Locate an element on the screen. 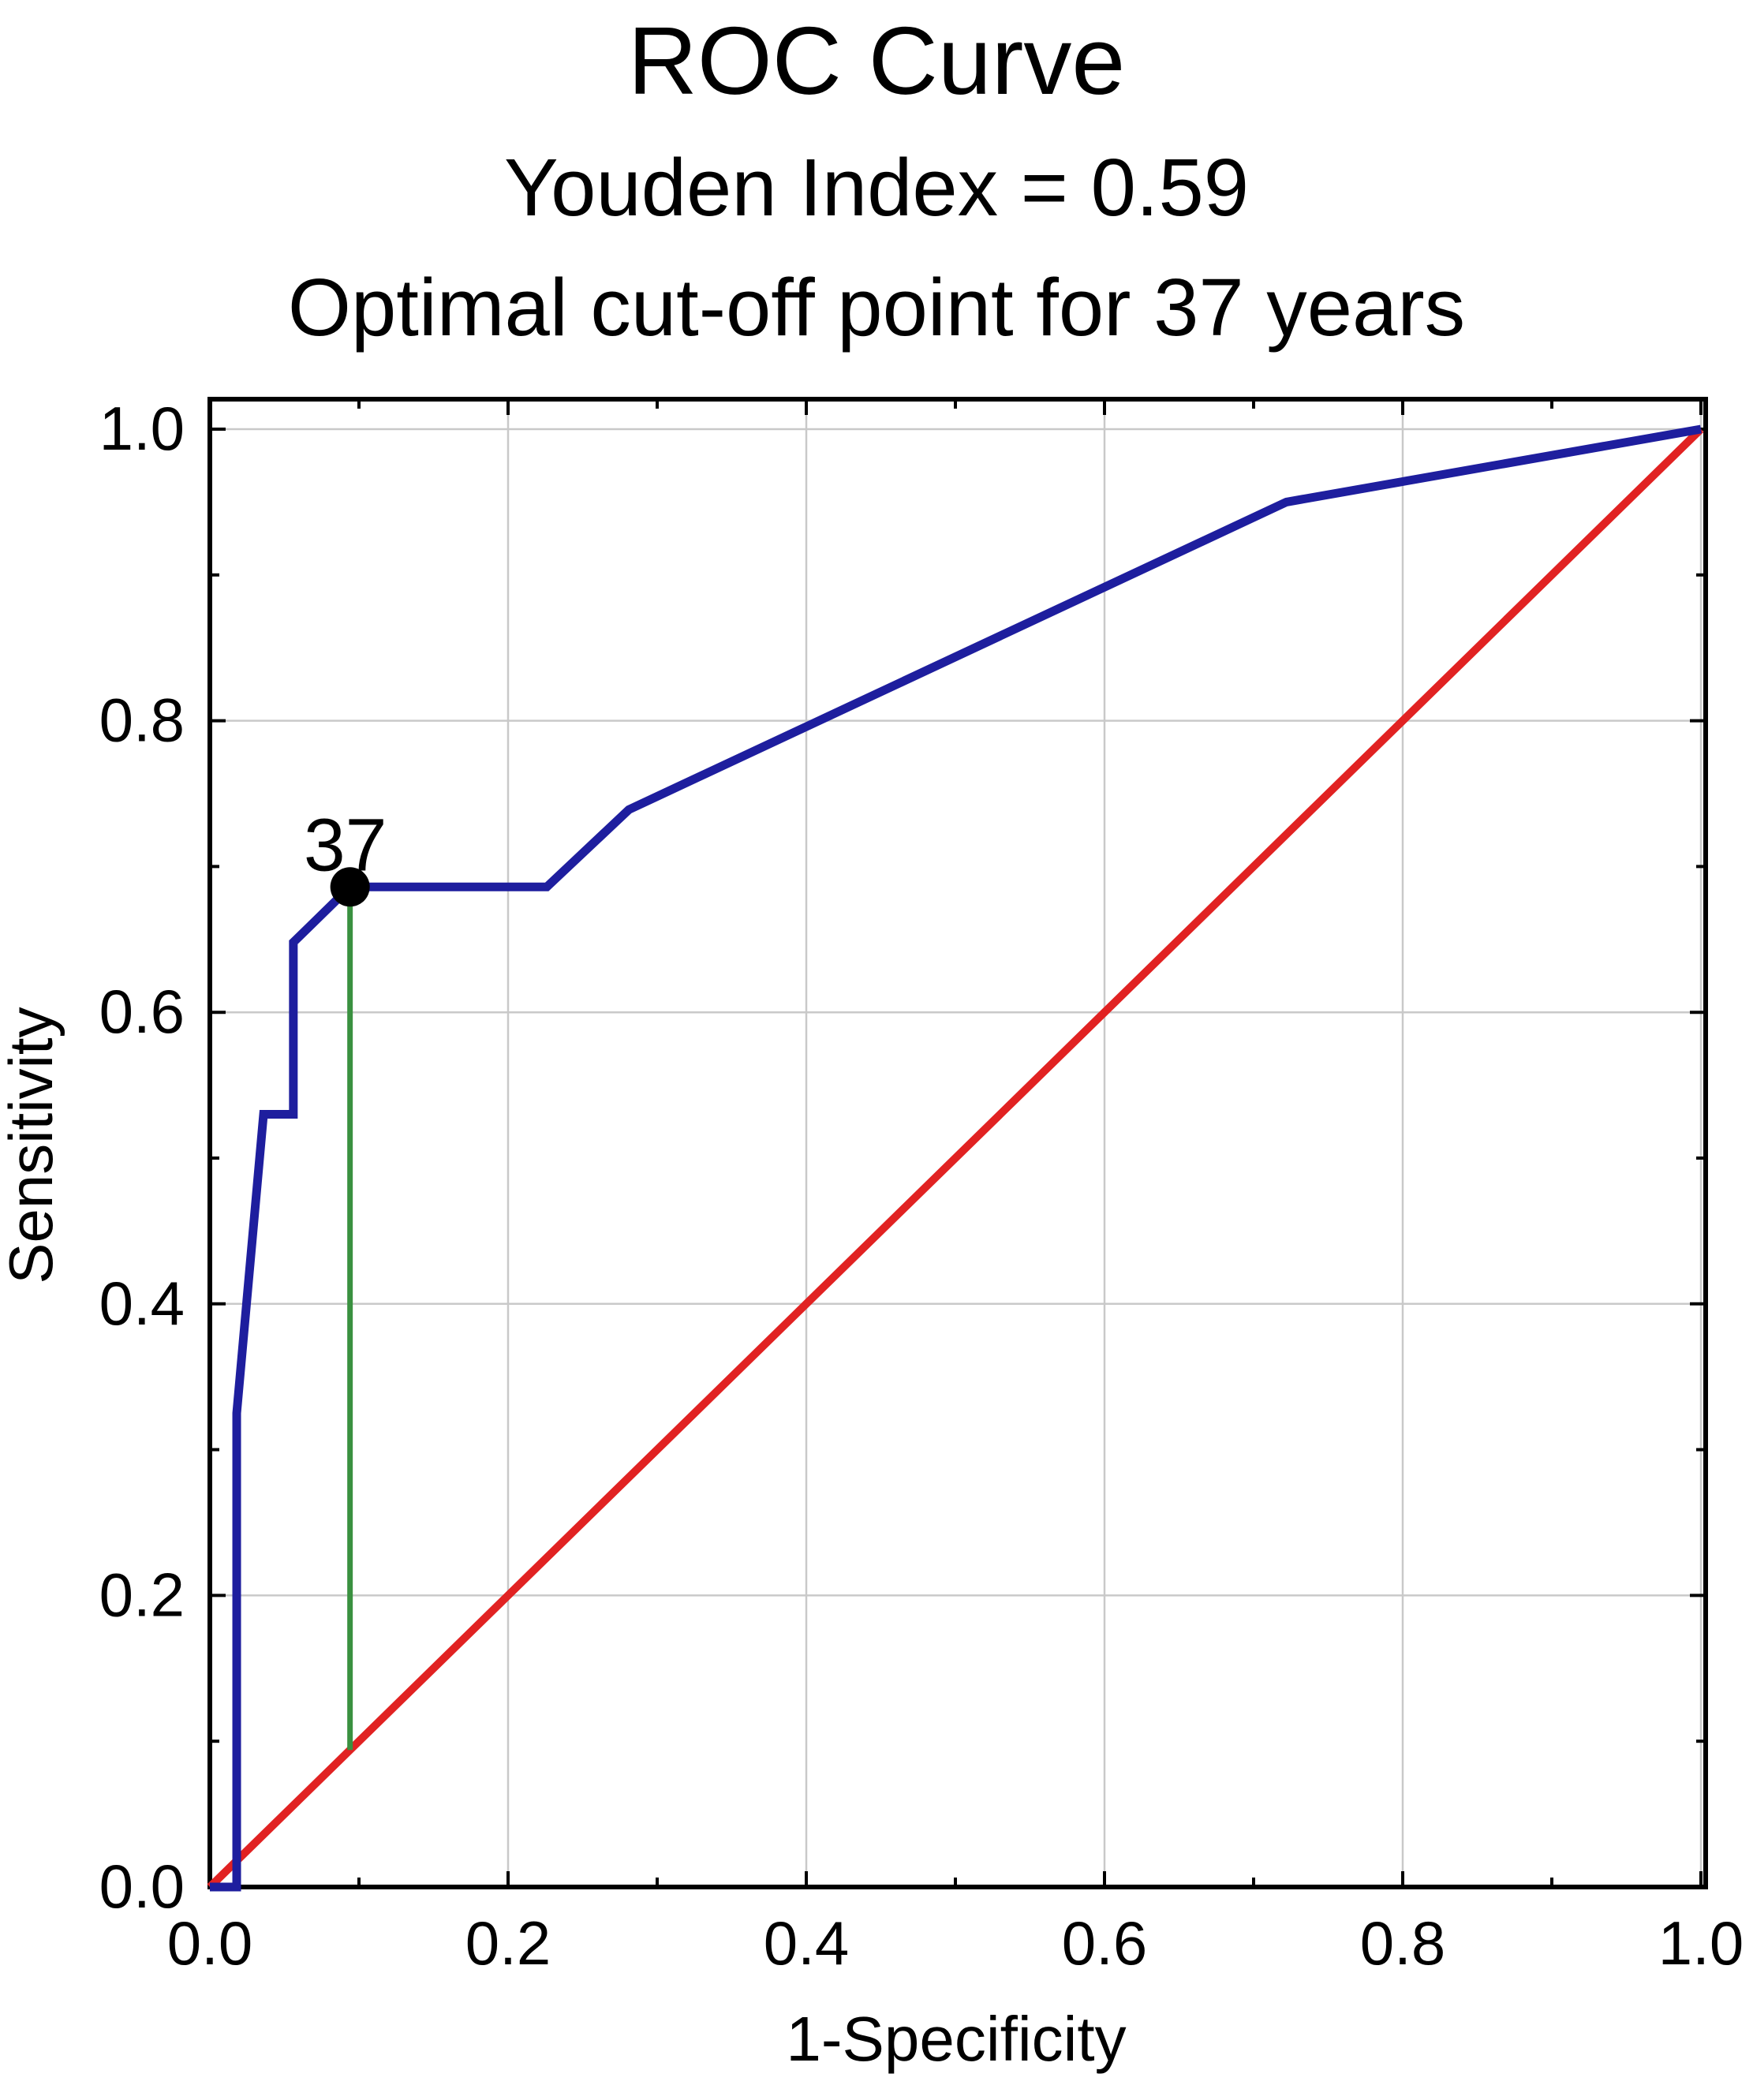  x-axis-label: 1-Specificity is located at coordinates (956, 2039).